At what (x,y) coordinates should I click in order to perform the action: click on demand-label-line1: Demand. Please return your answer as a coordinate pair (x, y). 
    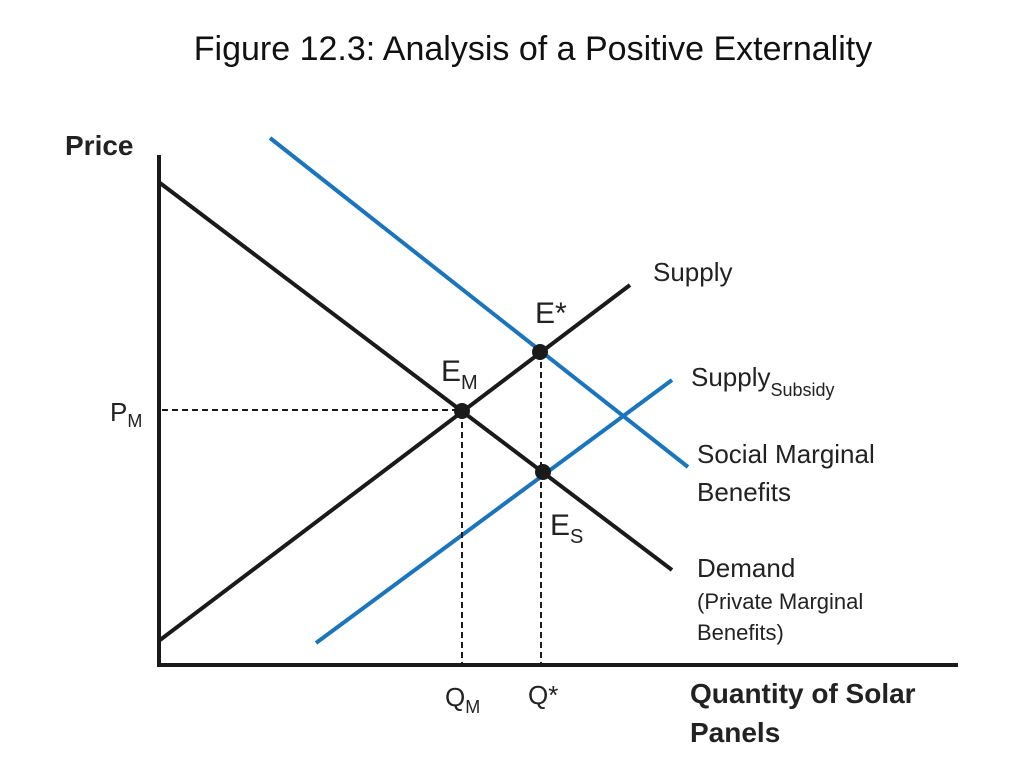
    Looking at the image, I should click on (746, 568).